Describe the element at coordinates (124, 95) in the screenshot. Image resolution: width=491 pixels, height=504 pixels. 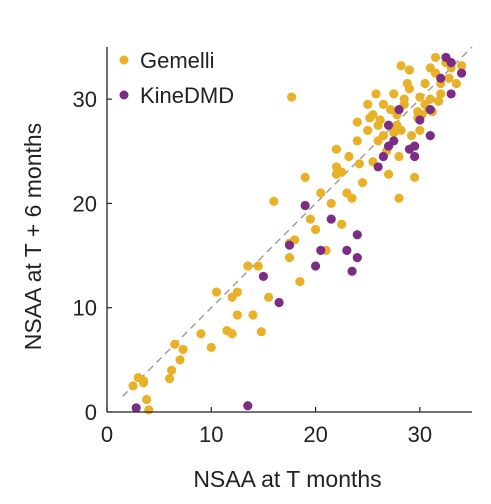
I see `legend-marker-kinedmd` at that location.